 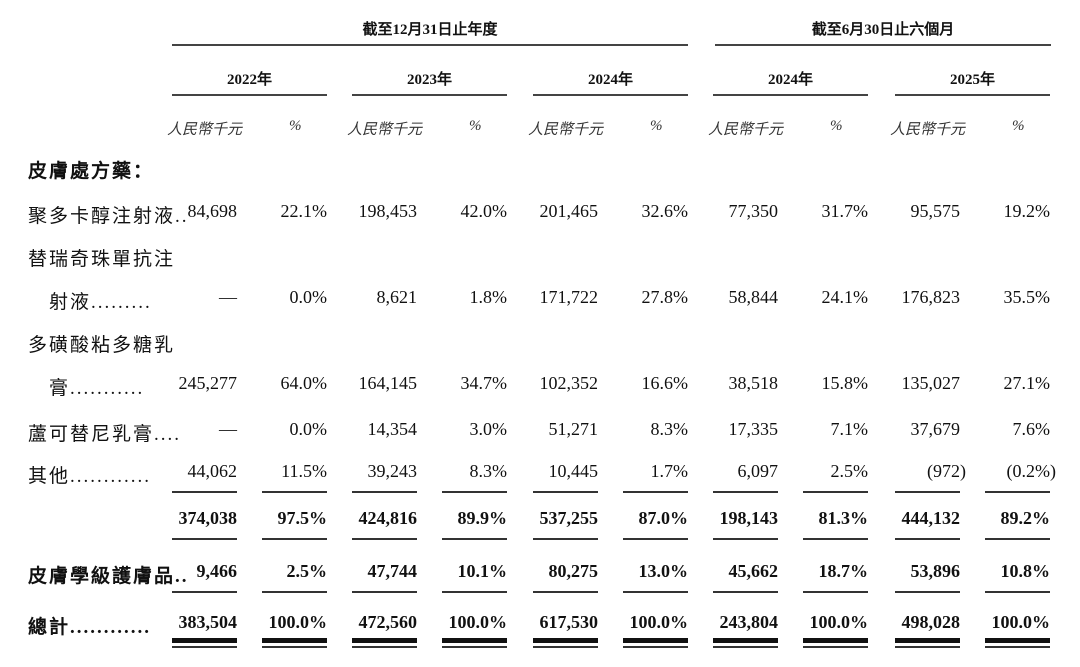 I want to click on table-cell: 102,352, so click(x=569, y=383).